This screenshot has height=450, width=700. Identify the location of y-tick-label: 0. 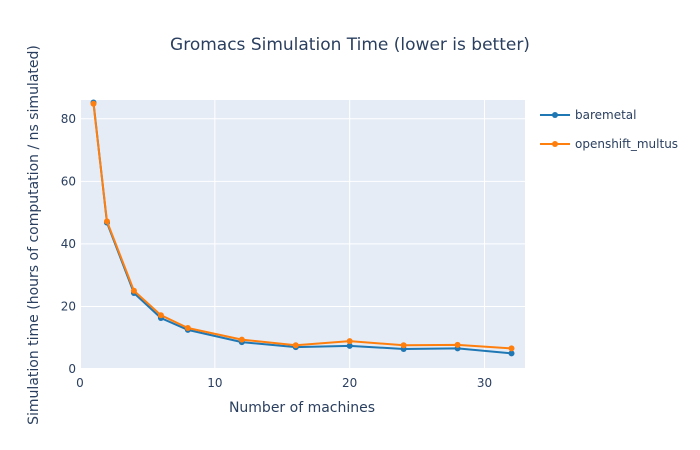
(72, 369).